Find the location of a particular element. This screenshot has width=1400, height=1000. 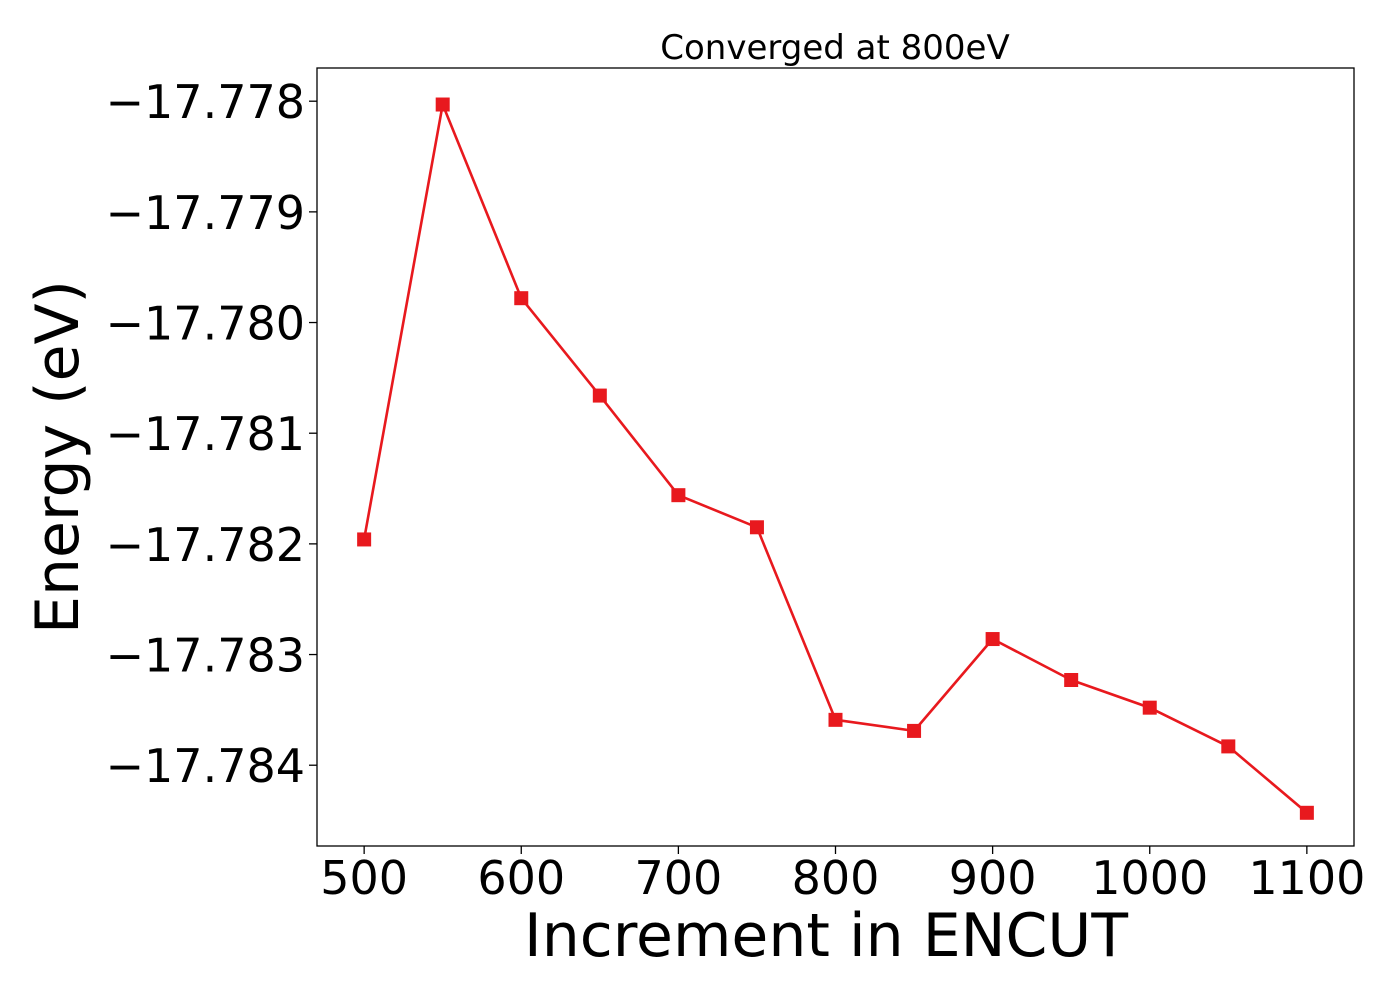

x-tick-label: 1000 is located at coordinates (1149, 878).